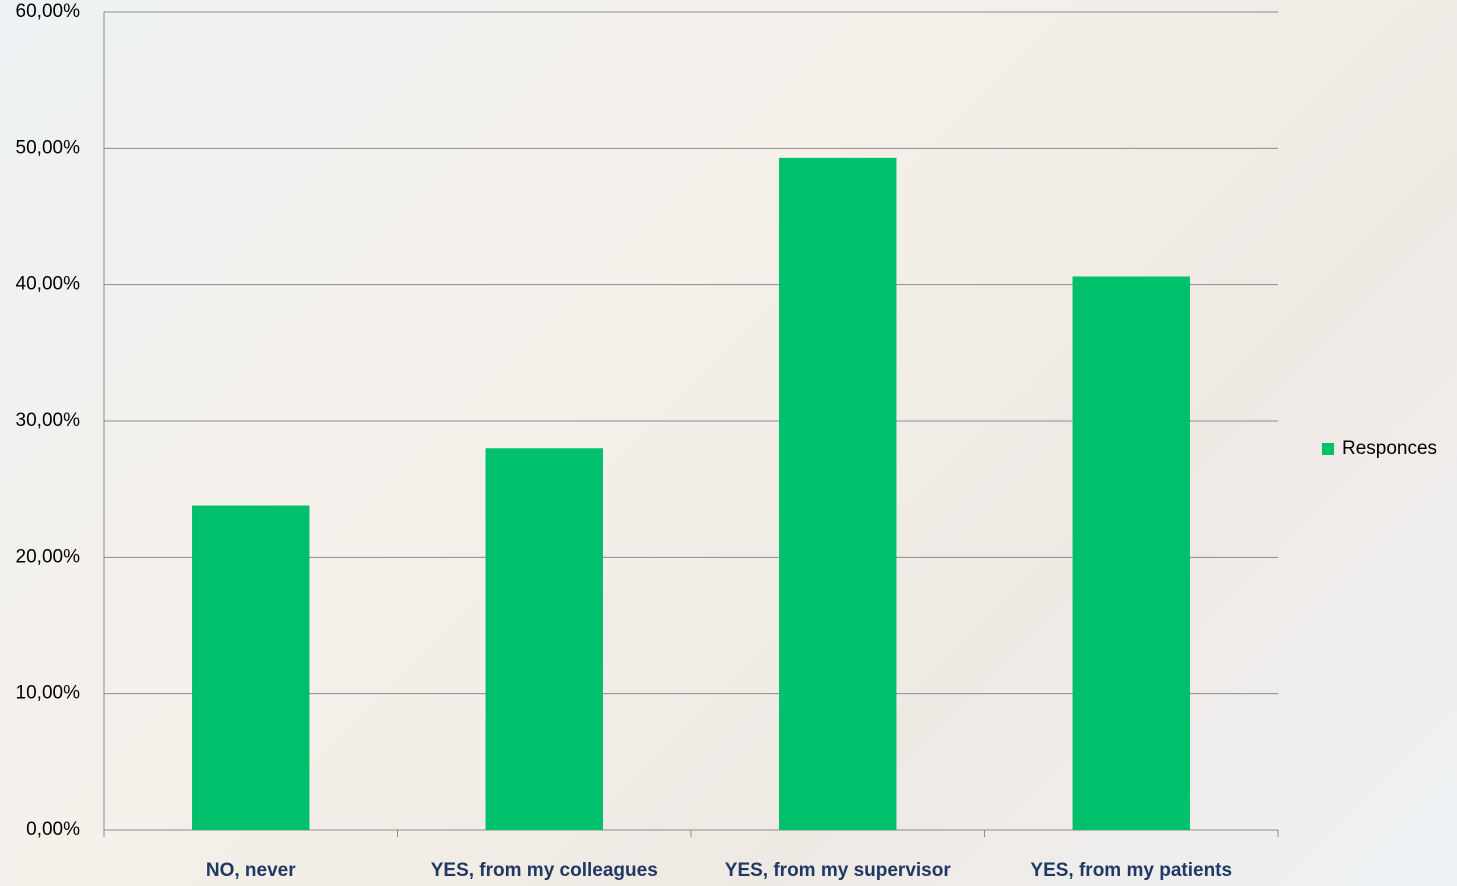 This screenshot has height=886, width=1457. I want to click on y-tick-label: 0,00%, so click(53, 829).